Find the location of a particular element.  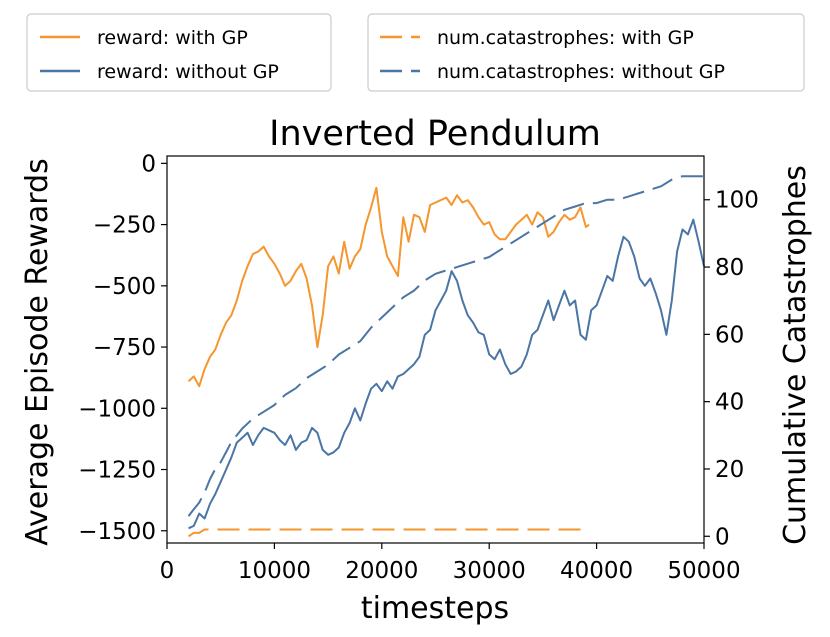

legend-label: num.catastrophes: without GP is located at coordinates (581, 72).